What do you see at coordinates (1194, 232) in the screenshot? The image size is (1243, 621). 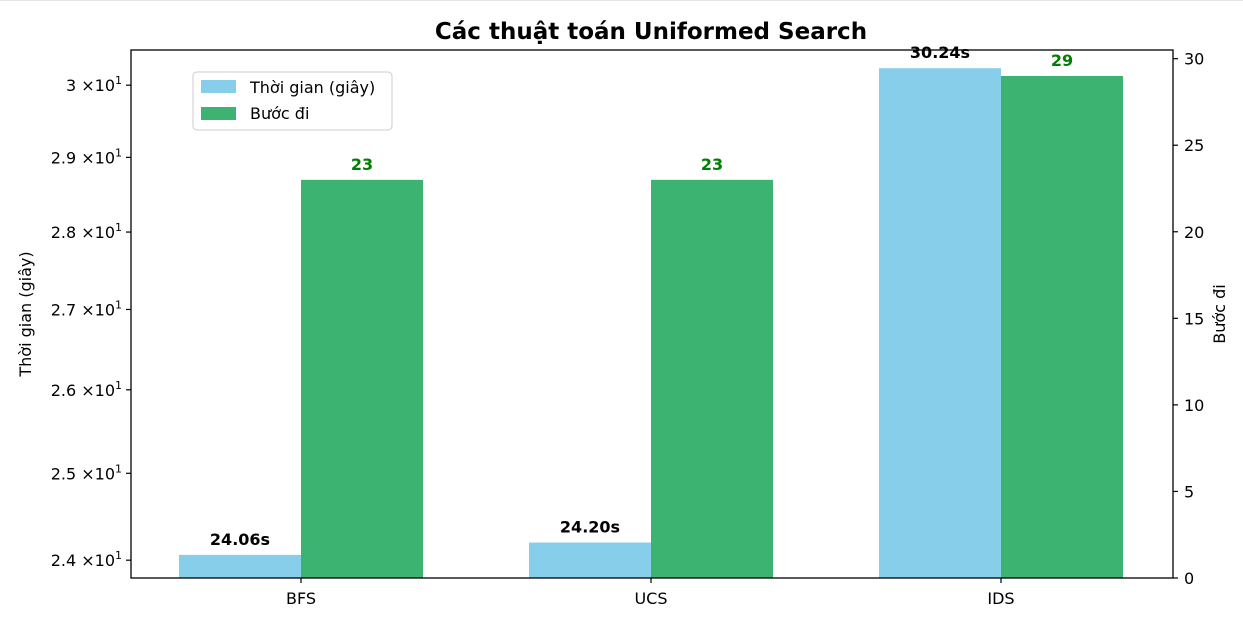 I see `right-tick-label: 20` at bounding box center [1194, 232].